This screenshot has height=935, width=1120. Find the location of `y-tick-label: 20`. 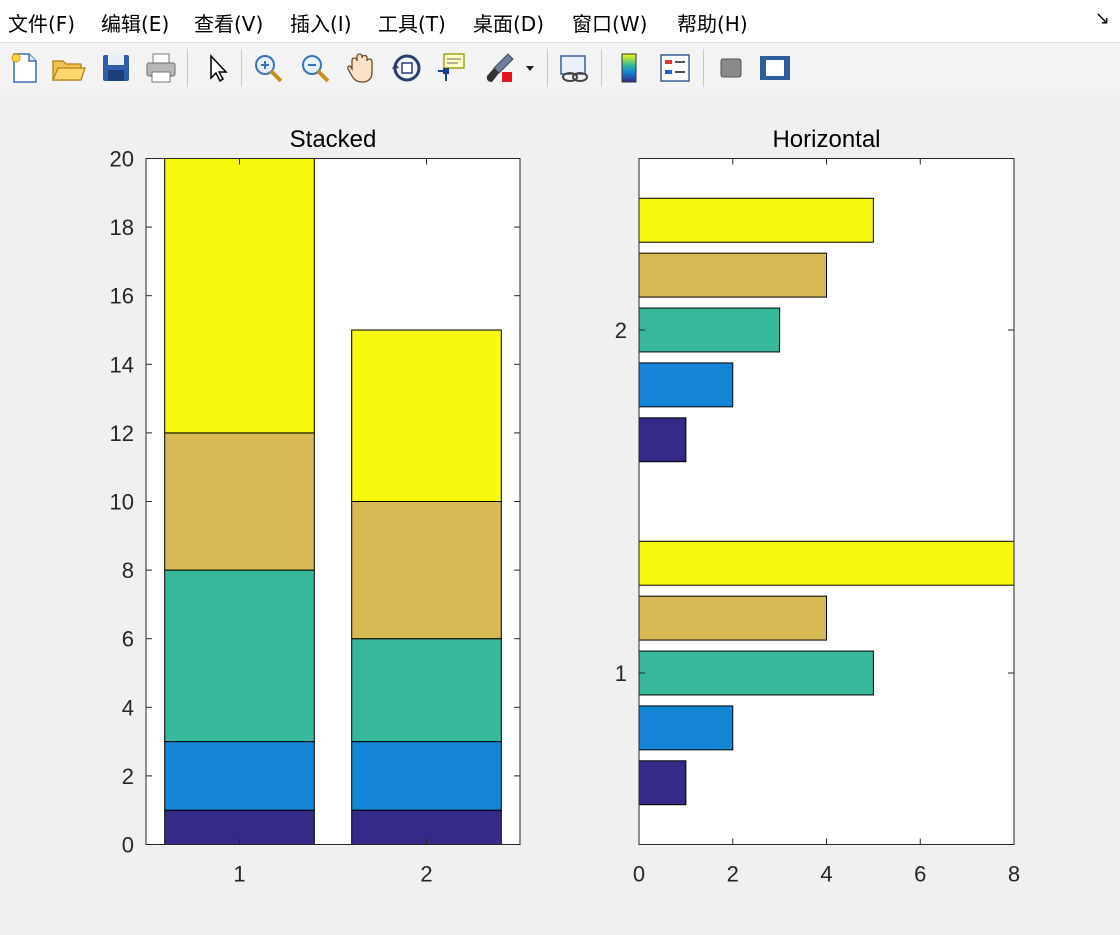

y-tick-label: 20 is located at coordinates (122, 159).